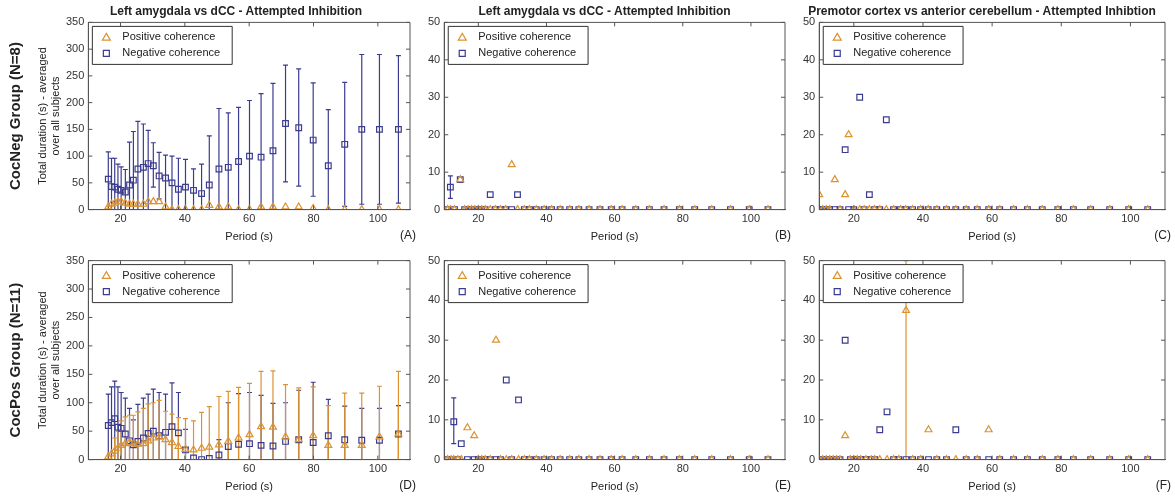 This screenshot has width=1175, height=500. What do you see at coordinates (982, 10) in the screenshot?
I see `chart-title: Premotor cortex vs anterior cerebellum - Attempted Inhibtion` at bounding box center [982, 10].